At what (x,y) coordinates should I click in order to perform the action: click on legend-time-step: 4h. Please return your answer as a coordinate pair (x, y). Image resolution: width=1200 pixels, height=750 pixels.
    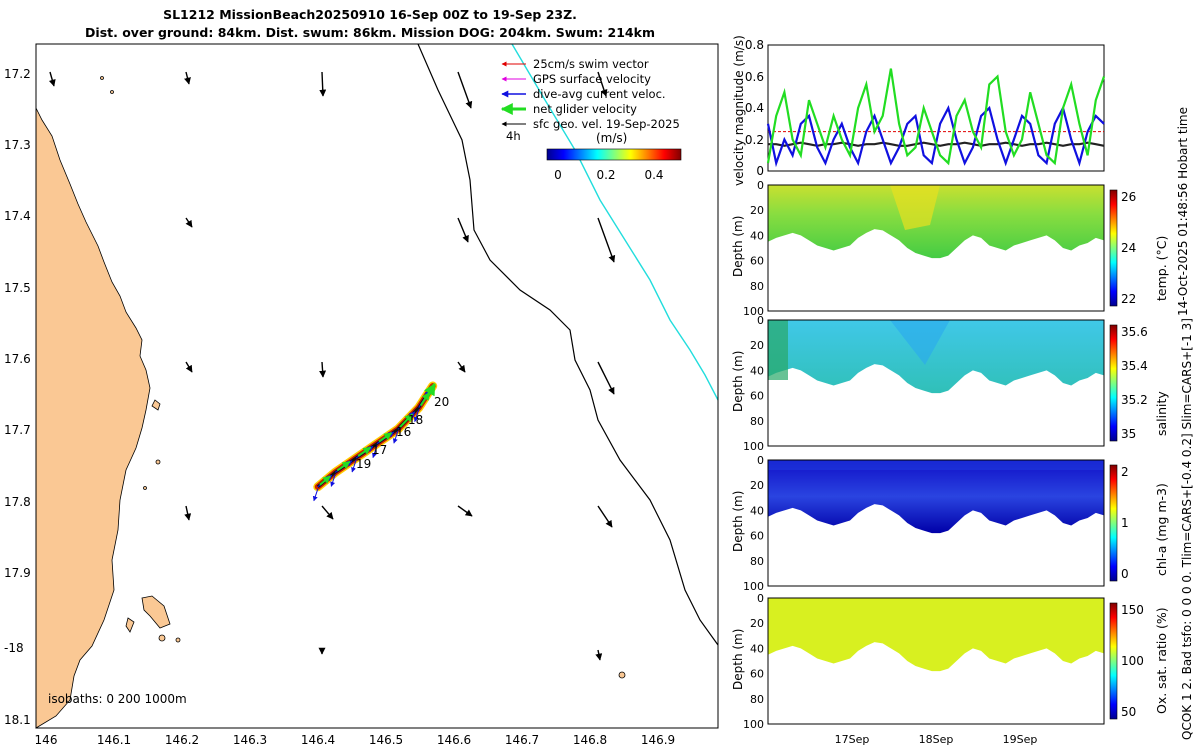
    Looking at the image, I should click on (513, 136).